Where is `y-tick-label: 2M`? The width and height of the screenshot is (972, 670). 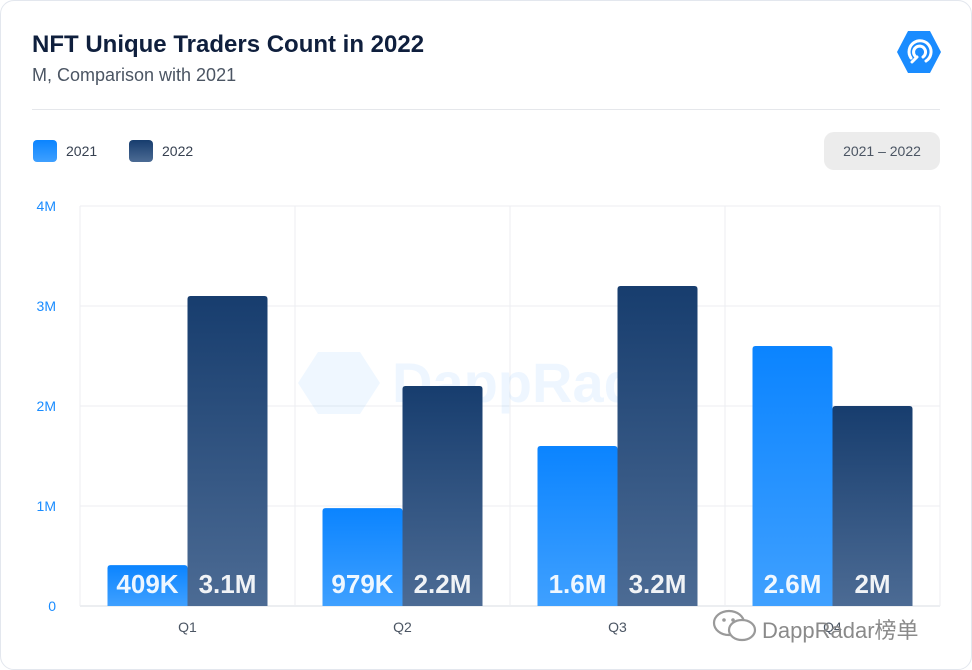
y-tick-label: 2M is located at coordinates (46, 406).